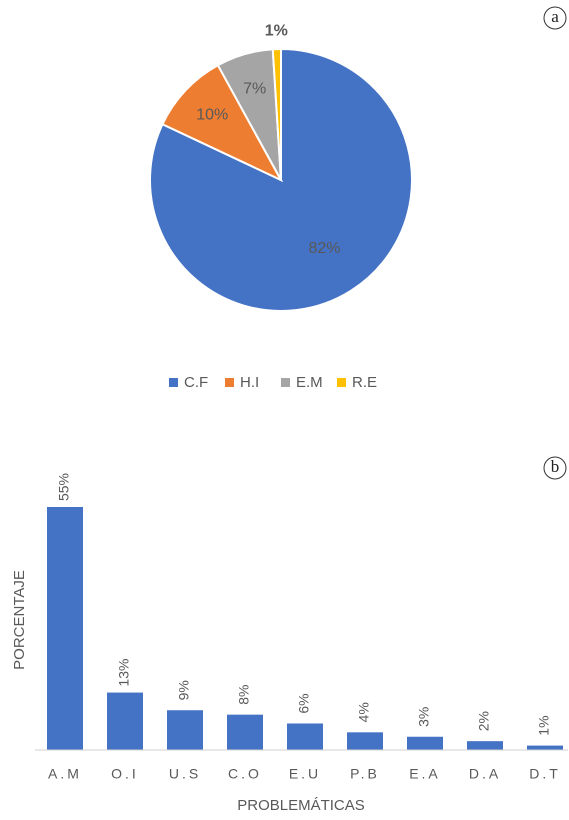 Image resolution: width=569 pixels, height=820 pixels. What do you see at coordinates (124, 673) in the screenshot?
I see `data-label: 13%` at bounding box center [124, 673].